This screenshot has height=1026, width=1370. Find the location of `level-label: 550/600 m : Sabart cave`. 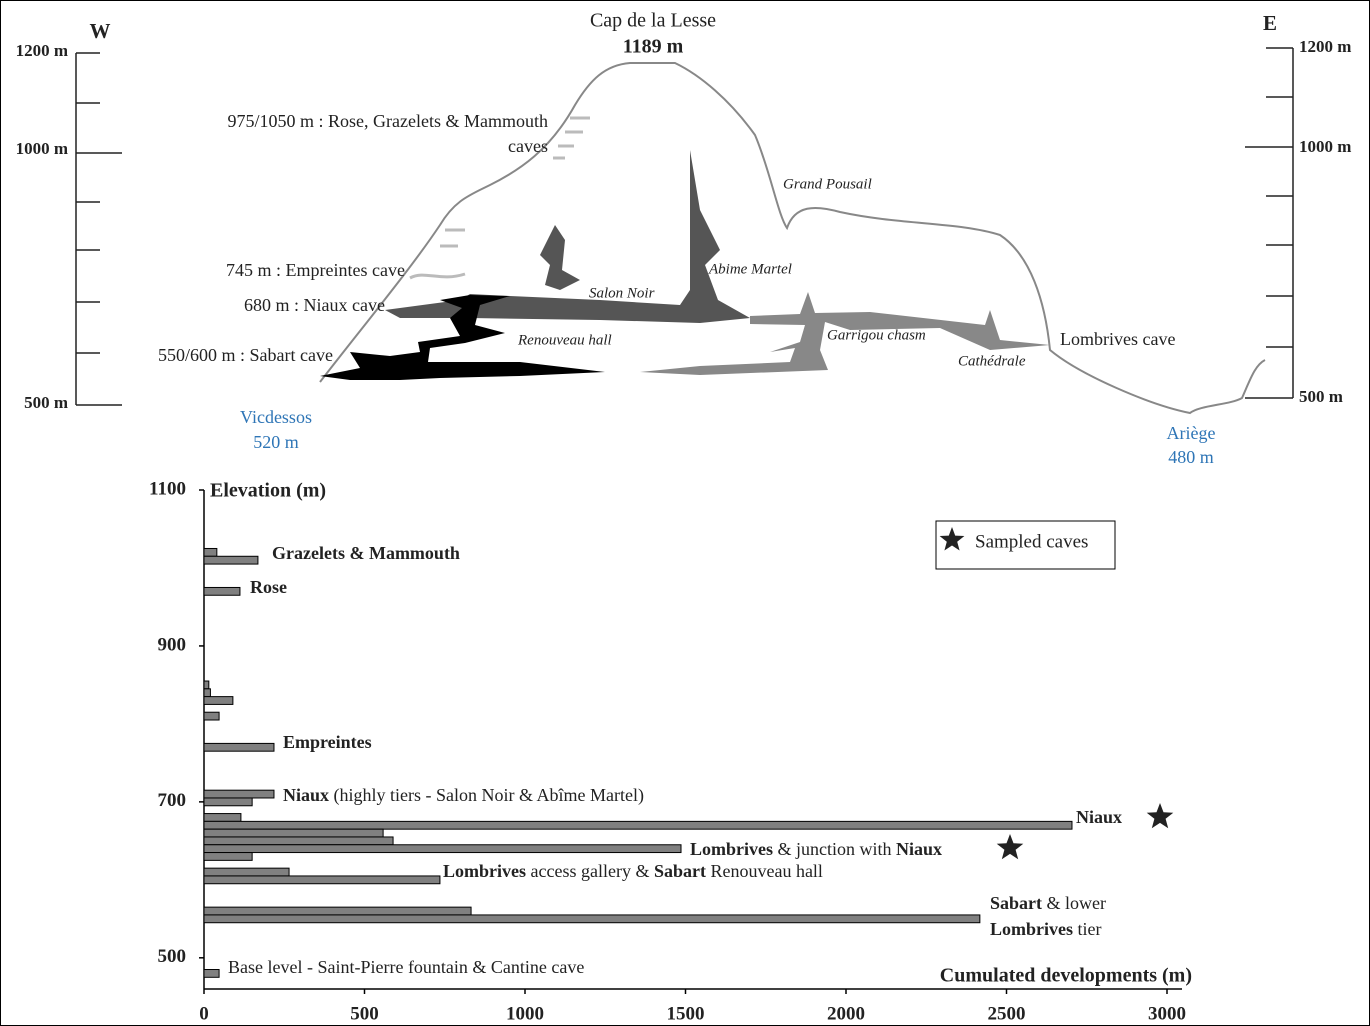

level-label: 550/600 m : Sabart cave is located at coordinates (245, 355).